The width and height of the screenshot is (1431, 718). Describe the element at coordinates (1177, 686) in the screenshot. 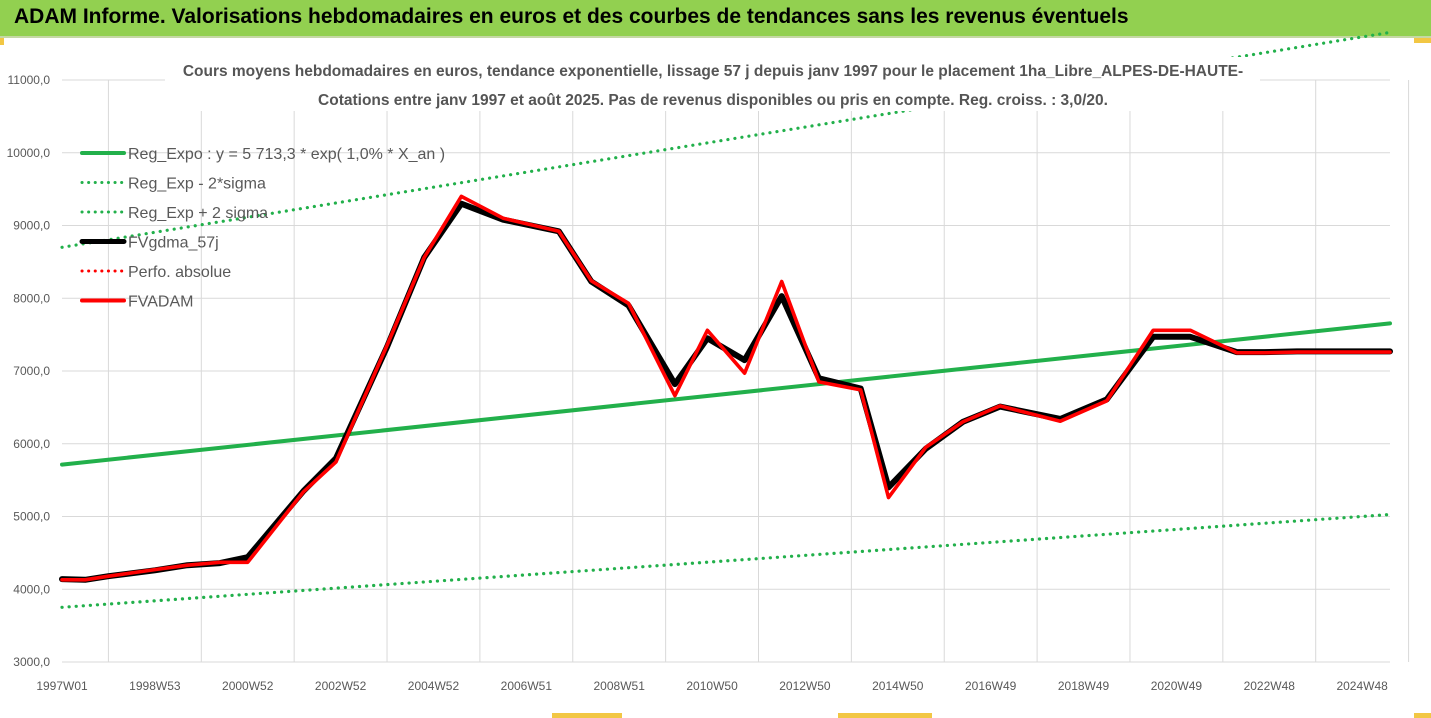

I see `x-tick-label: 2020W49` at that location.